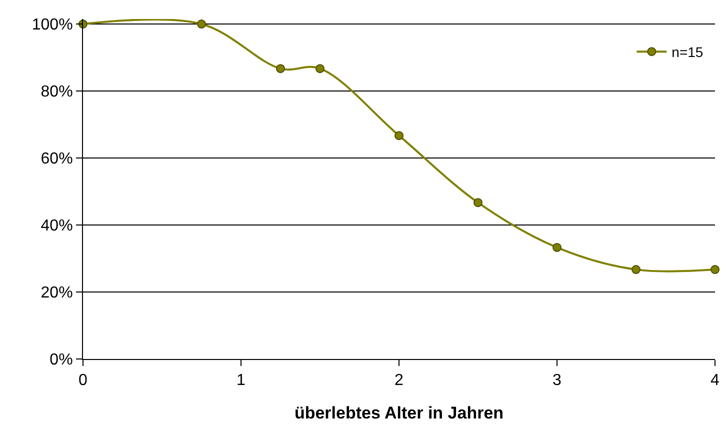 The image size is (727, 438). What do you see at coordinates (56, 92) in the screenshot?
I see `y-tick-label: 80%` at bounding box center [56, 92].